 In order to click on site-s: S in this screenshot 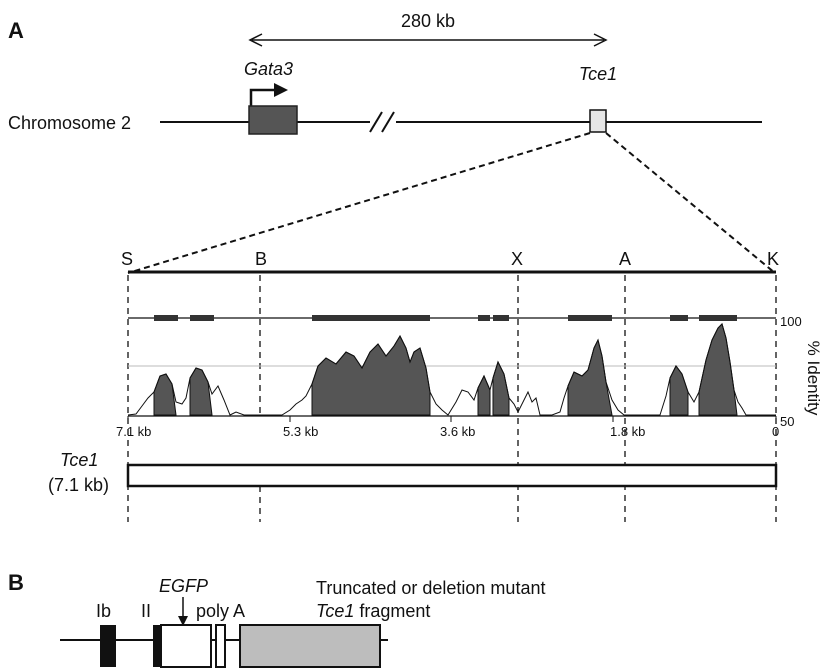, I will do `click(127, 259)`.